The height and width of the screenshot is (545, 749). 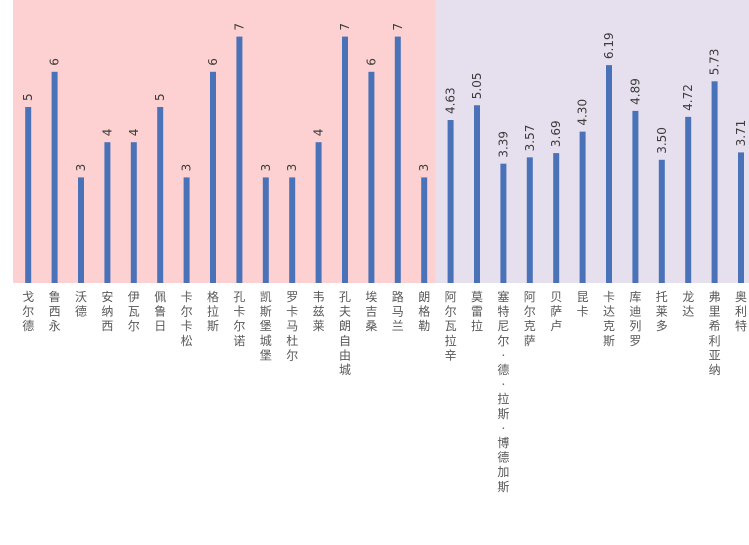 I want to click on data-label: 4.63, so click(x=451, y=100).